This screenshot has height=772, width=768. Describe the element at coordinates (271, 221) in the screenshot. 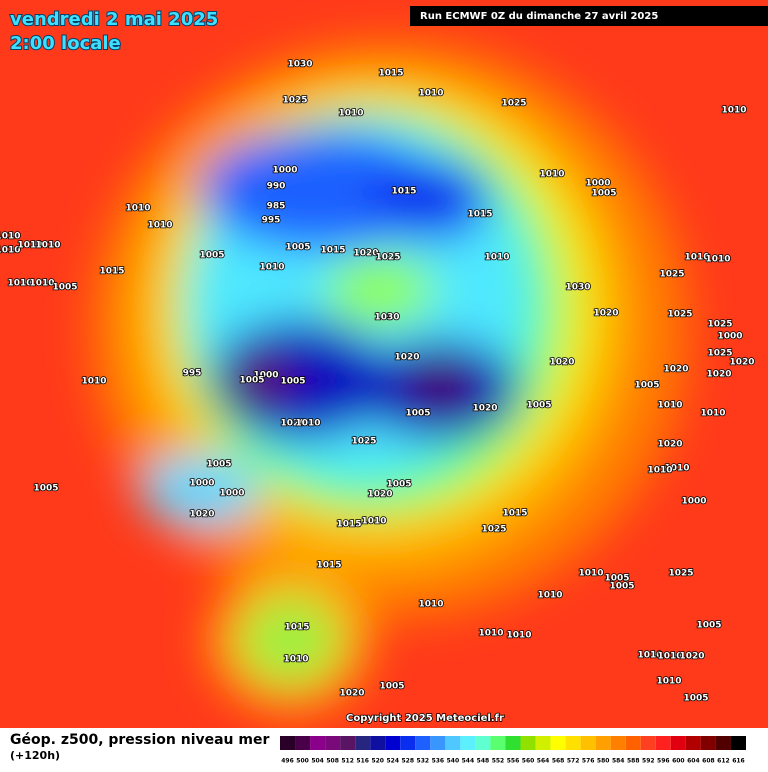

I see `isobar-label: 995` at that location.